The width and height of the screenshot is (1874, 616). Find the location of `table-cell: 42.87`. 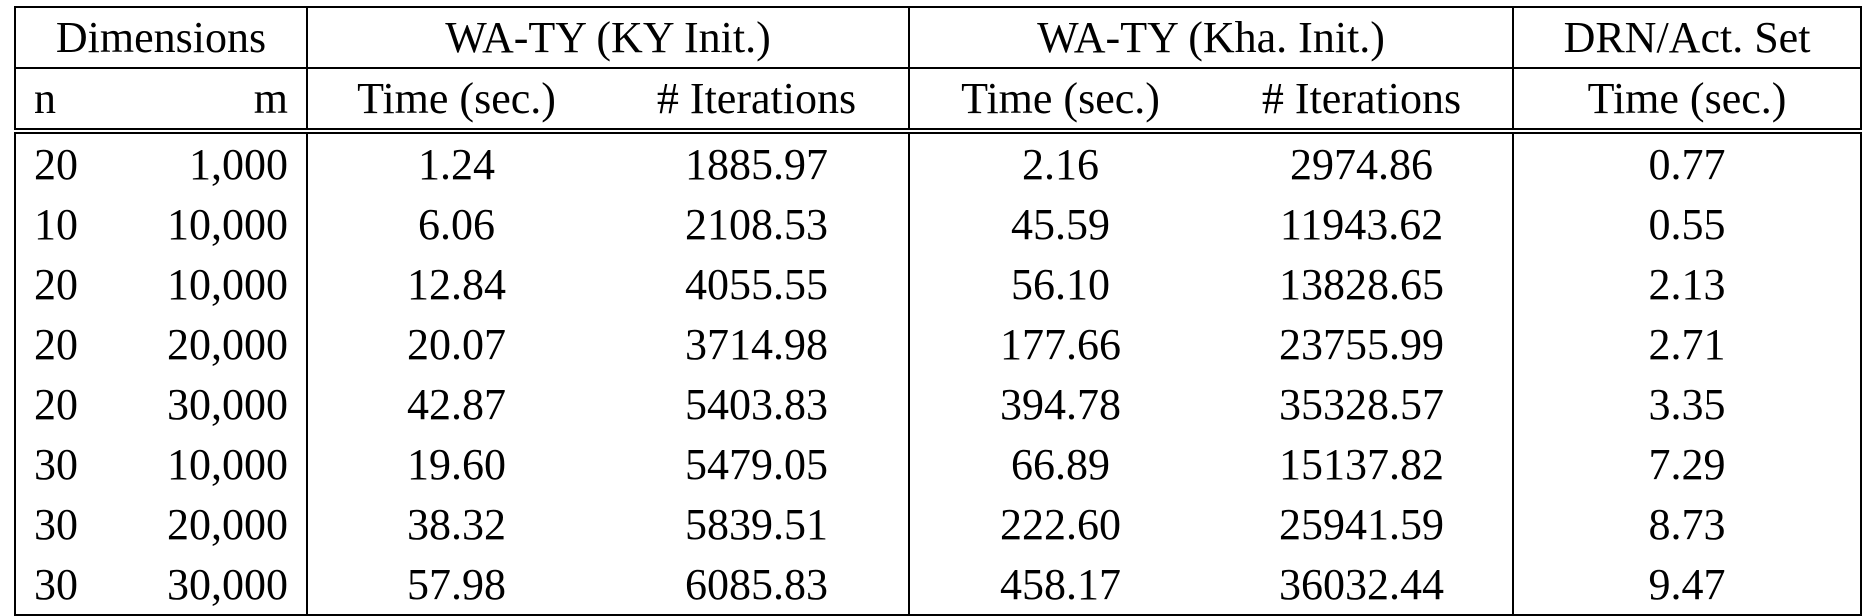

table-cell: 42.87 is located at coordinates (456, 404).